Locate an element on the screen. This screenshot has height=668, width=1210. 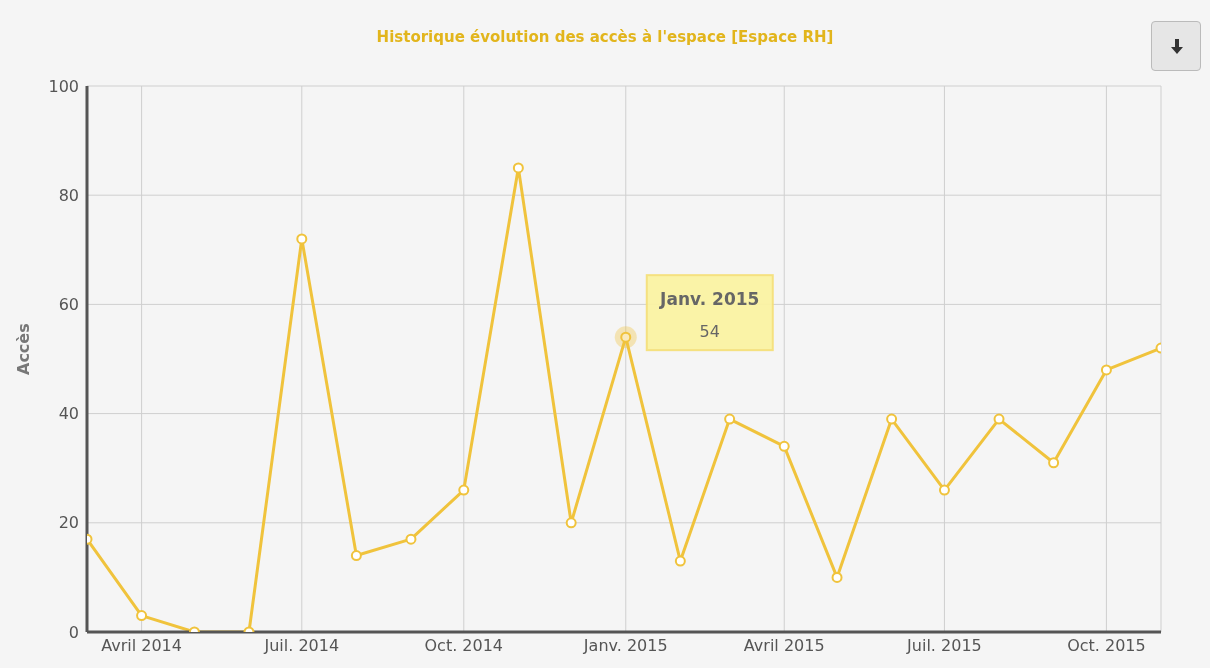
y-tick-label: 40 is located at coordinates (68, 414).